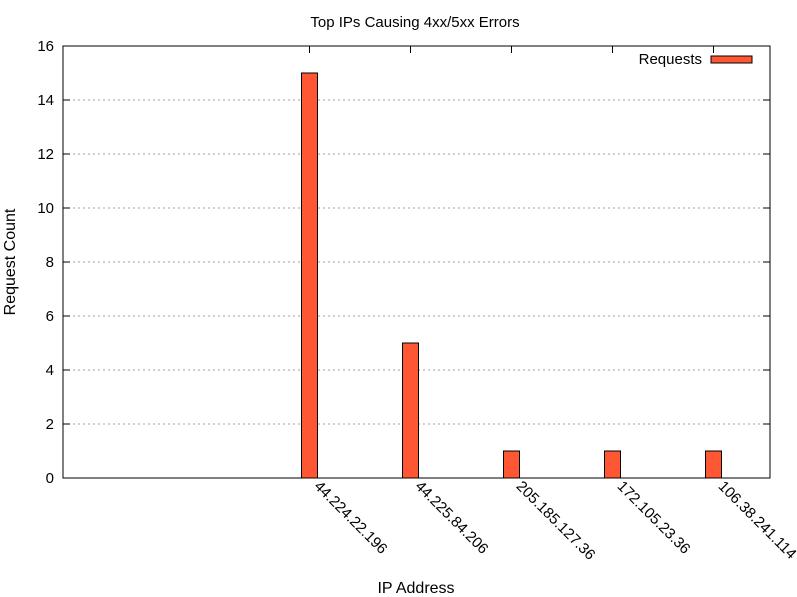 Image resolution: width=797 pixels, height=597 pixels. Describe the element at coordinates (50, 478) in the screenshot. I see `y-tick-label: 0` at that location.